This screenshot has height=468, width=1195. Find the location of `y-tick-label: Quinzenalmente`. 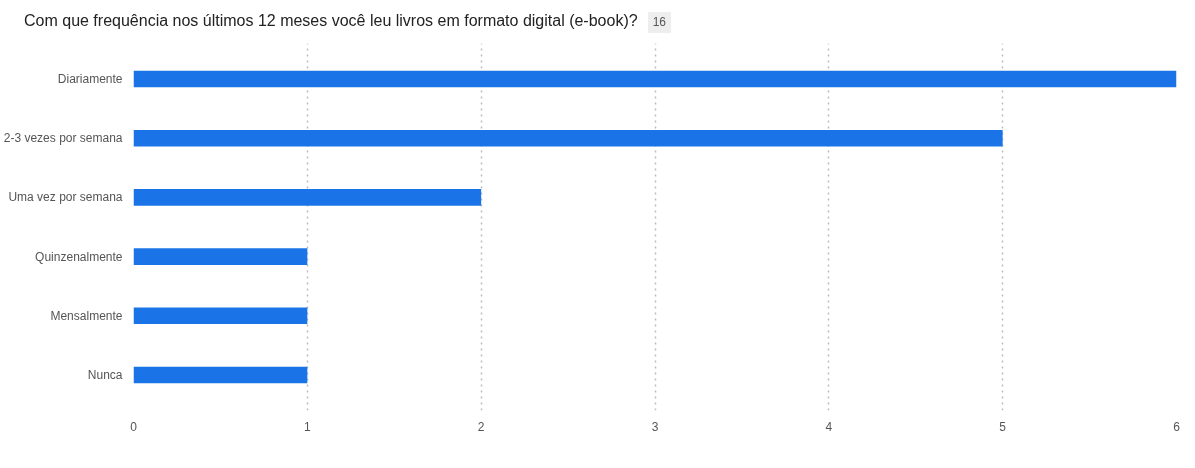

y-tick-label: Quinzenalmente is located at coordinates (79, 256).